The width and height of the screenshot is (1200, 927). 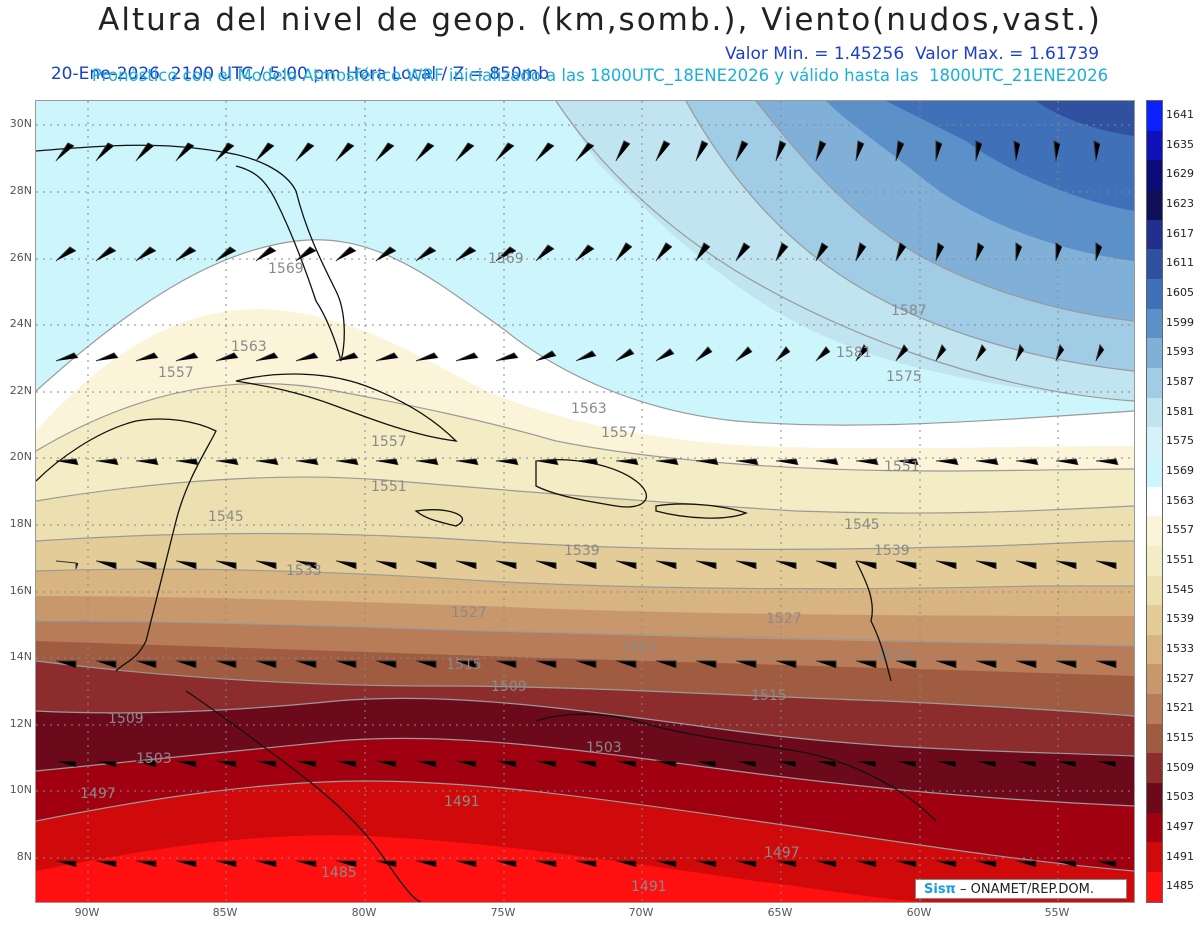 I want to click on lon-label: 60W, so click(x=919, y=912).